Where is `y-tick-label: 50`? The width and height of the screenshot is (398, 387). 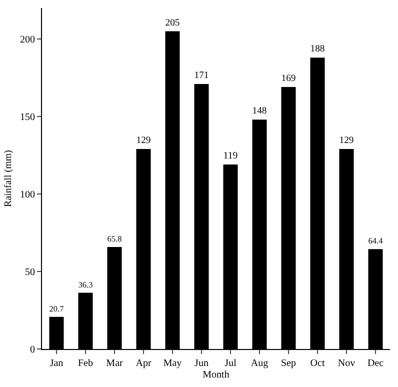 y-tick-label: 50 is located at coordinates (30, 272).